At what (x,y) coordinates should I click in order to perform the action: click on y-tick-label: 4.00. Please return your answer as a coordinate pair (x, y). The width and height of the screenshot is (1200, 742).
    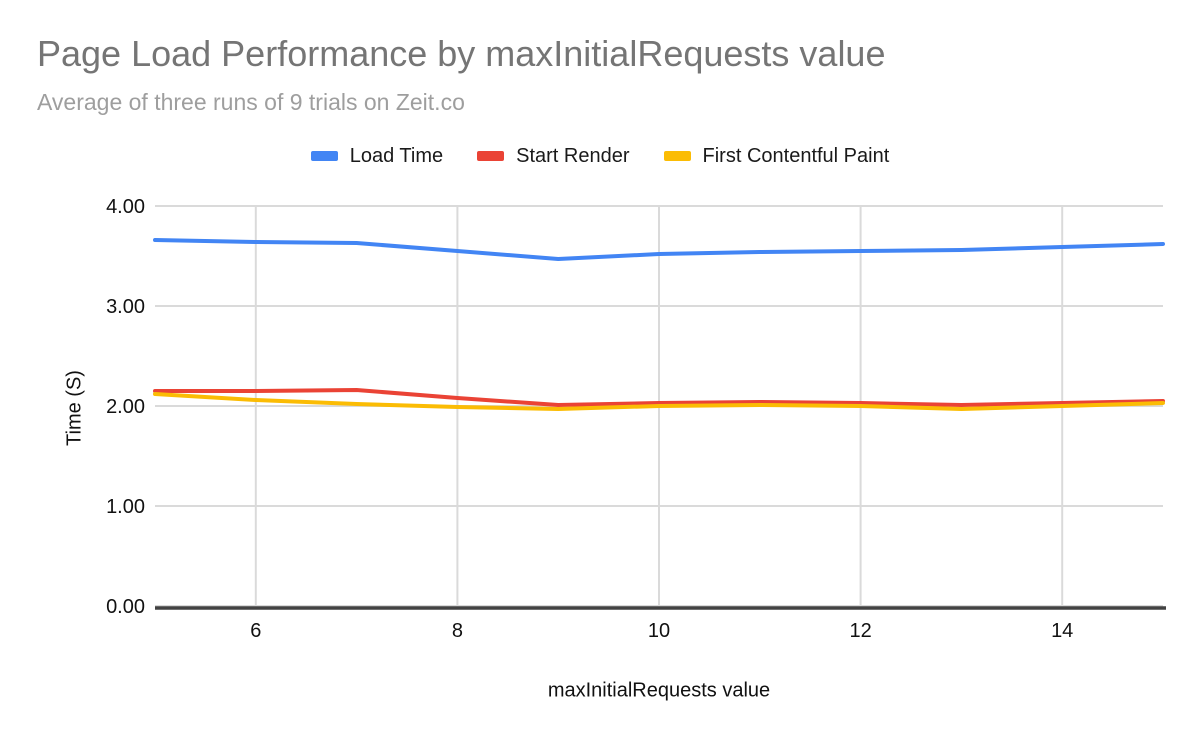
    Looking at the image, I should click on (125, 207).